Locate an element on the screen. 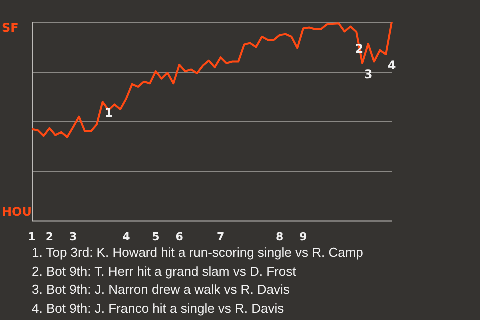  x-tick-label: 9 is located at coordinates (304, 237).